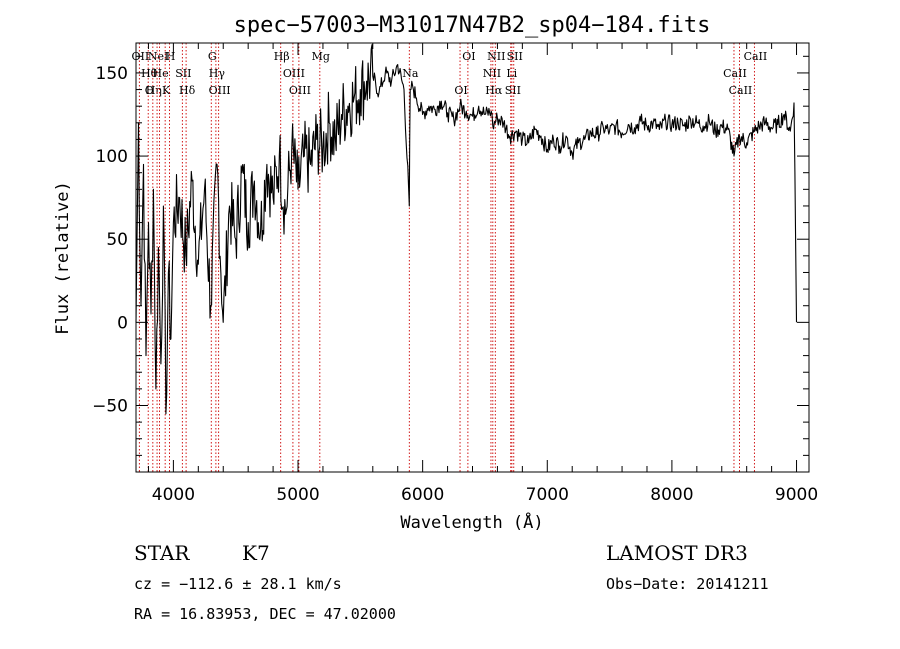 The height and width of the screenshot is (649, 900). Describe the element at coordinates (796, 495) in the screenshot. I see `x-tick-label: 9000` at that location.